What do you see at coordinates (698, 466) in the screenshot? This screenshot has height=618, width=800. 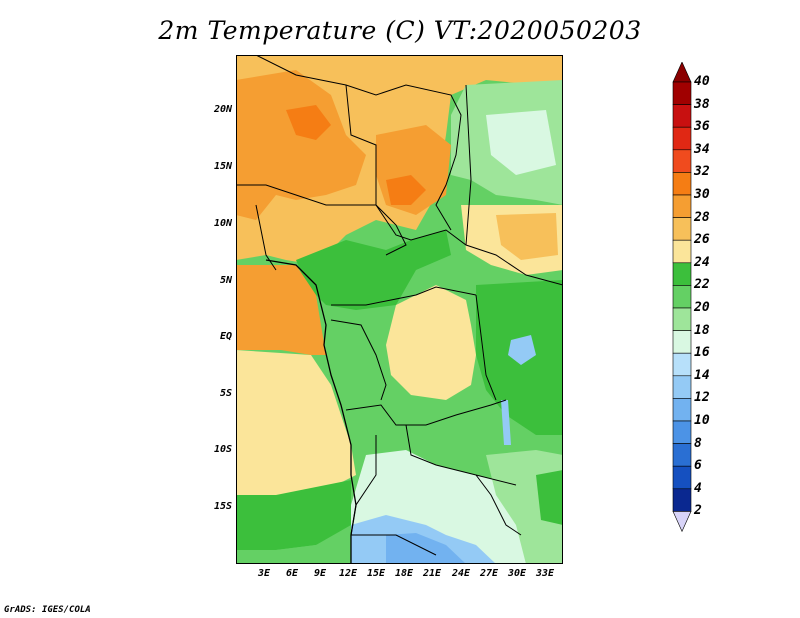 I see `colorbar-label: 6` at bounding box center [698, 466].